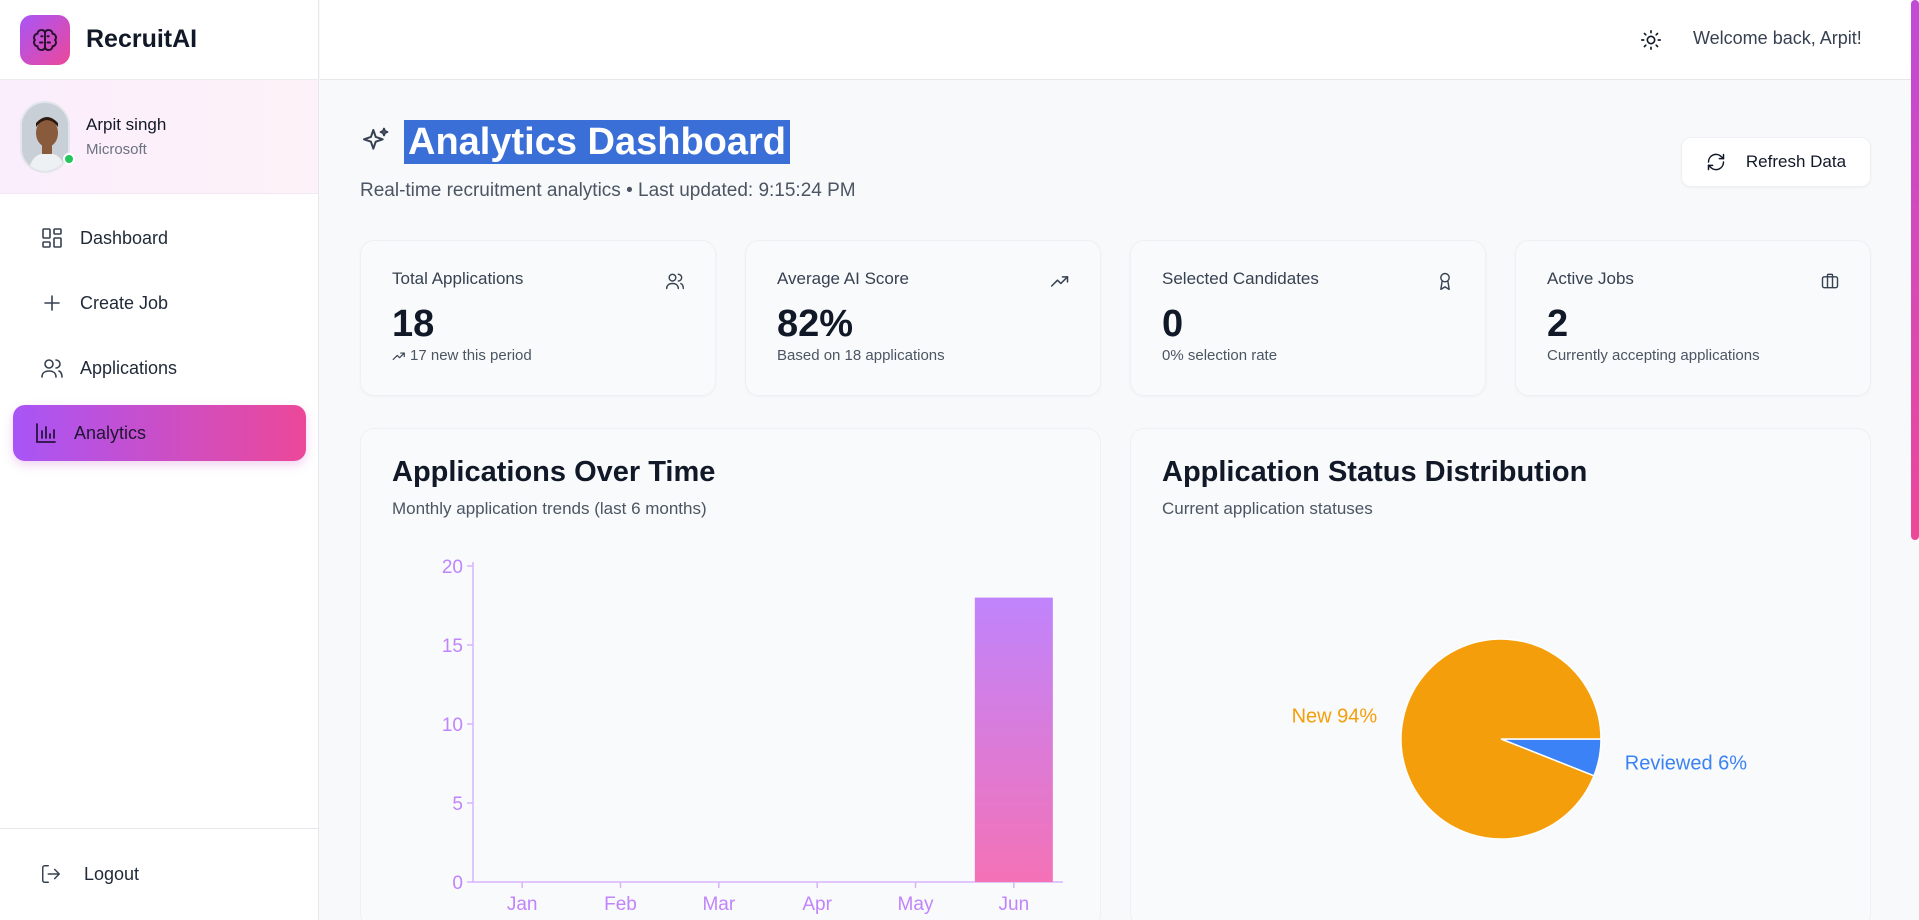  Describe the element at coordinates (110, 432) in the screenshot. I see `sidebar-item-label: Analytics` at that location.